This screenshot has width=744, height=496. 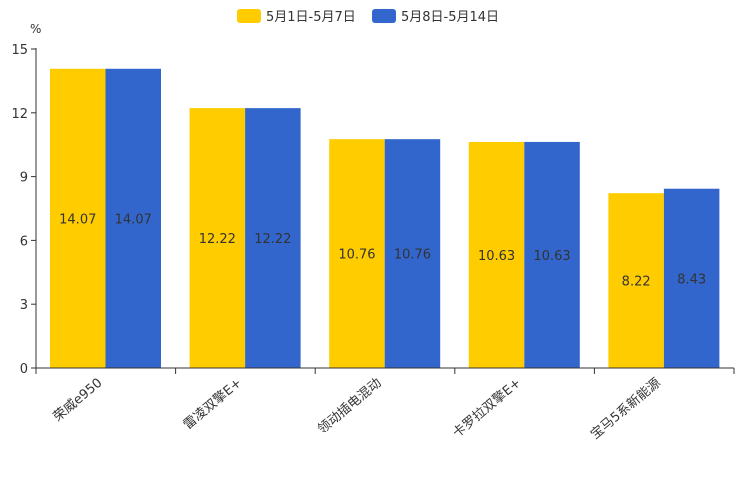 What do you see at coordinates (625, 409) in the screenshot?
I see `x-category-label: 宝马5系新能源` at bounding box center [625, 409].